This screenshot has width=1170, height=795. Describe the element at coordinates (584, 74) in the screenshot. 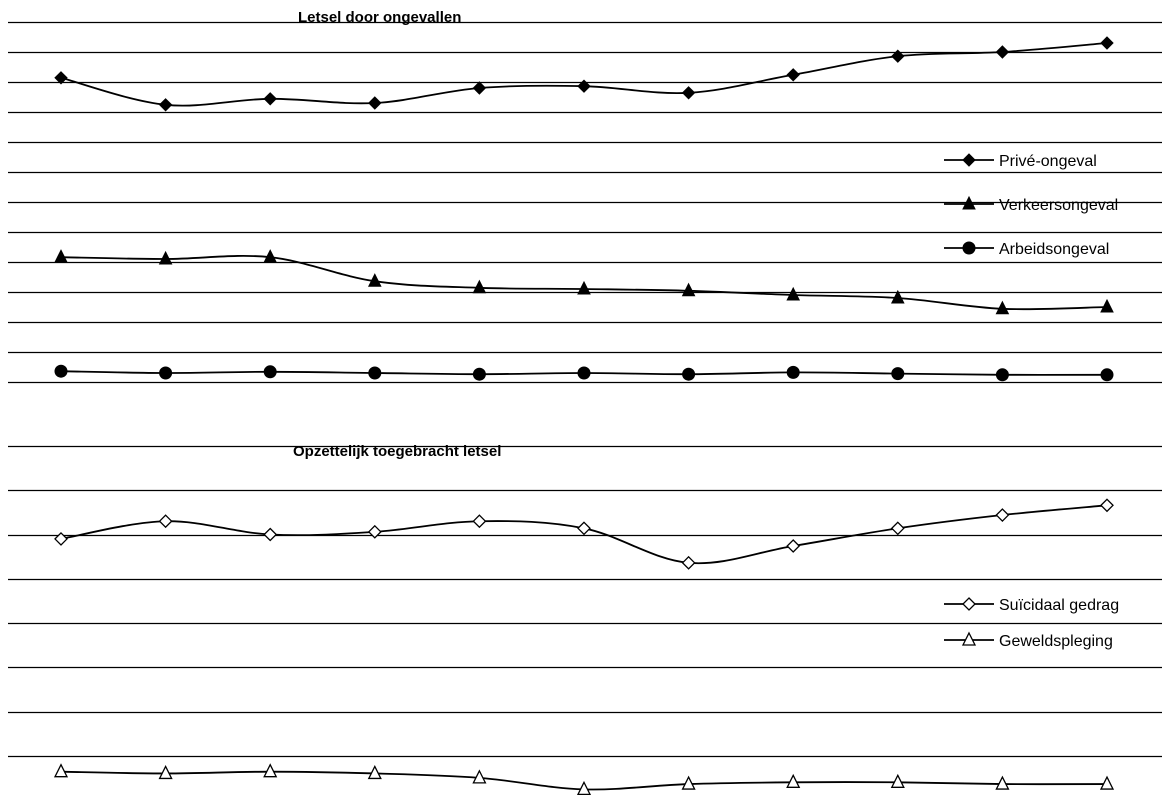

I see `series-priv-ongeval` at that location.